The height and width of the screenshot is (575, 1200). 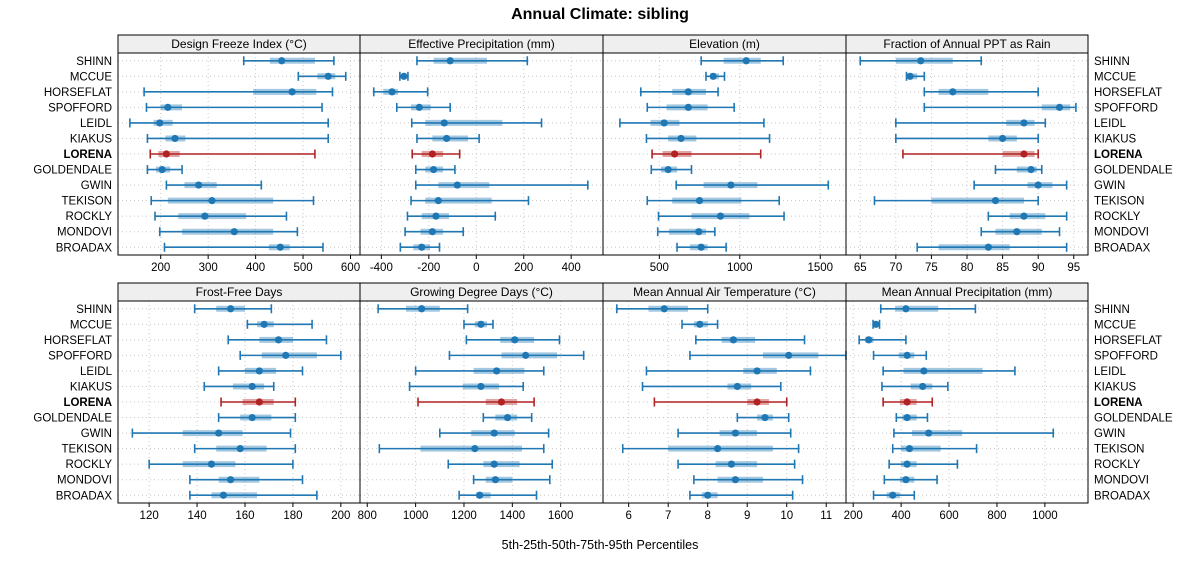 I want to click on axis-tick-label: 600, so click(x=350, y=268).